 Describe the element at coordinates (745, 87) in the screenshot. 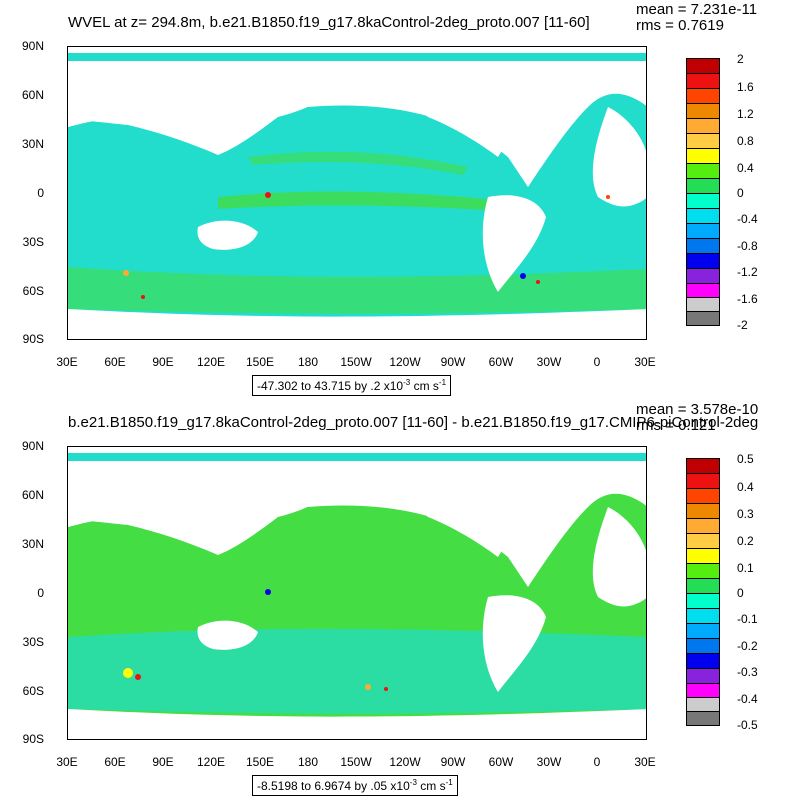

I see `colorbar-label: 1.6` at that location.